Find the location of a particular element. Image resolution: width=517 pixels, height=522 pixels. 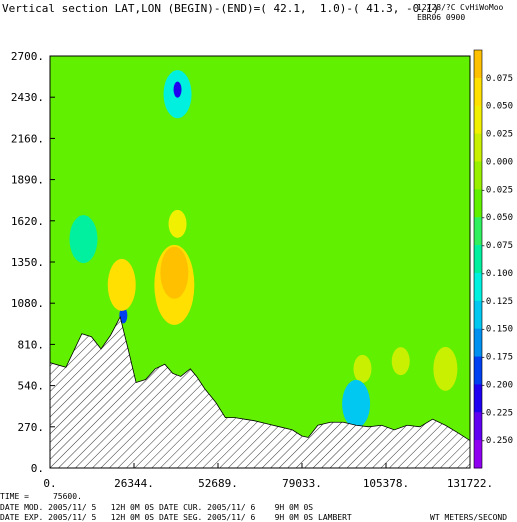

y-tick-label: 540. is located at coordinates (31, 386).